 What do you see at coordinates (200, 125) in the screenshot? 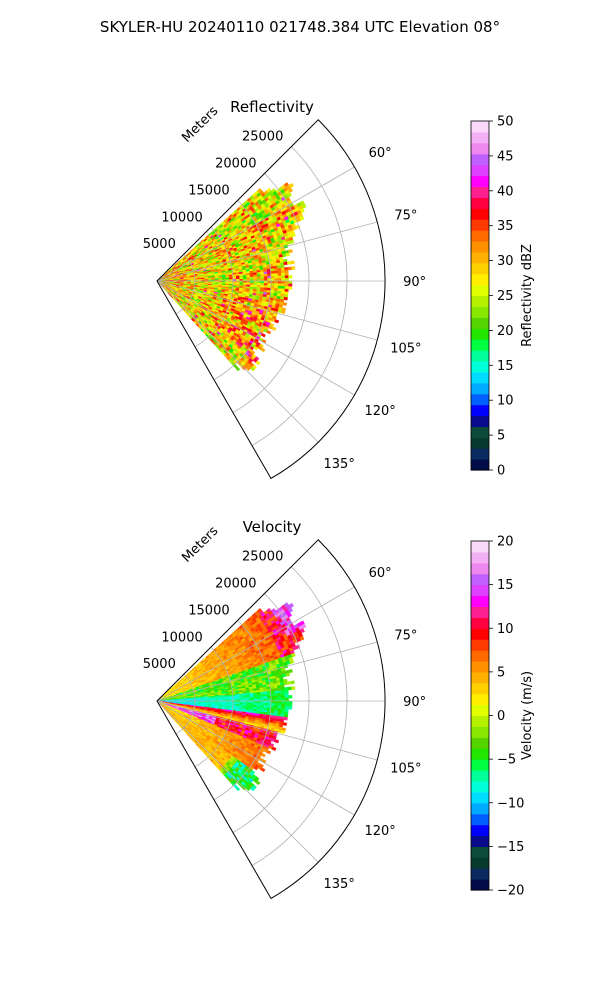
I see `range-axis-label: Meters` at bounding box center [200, 125].